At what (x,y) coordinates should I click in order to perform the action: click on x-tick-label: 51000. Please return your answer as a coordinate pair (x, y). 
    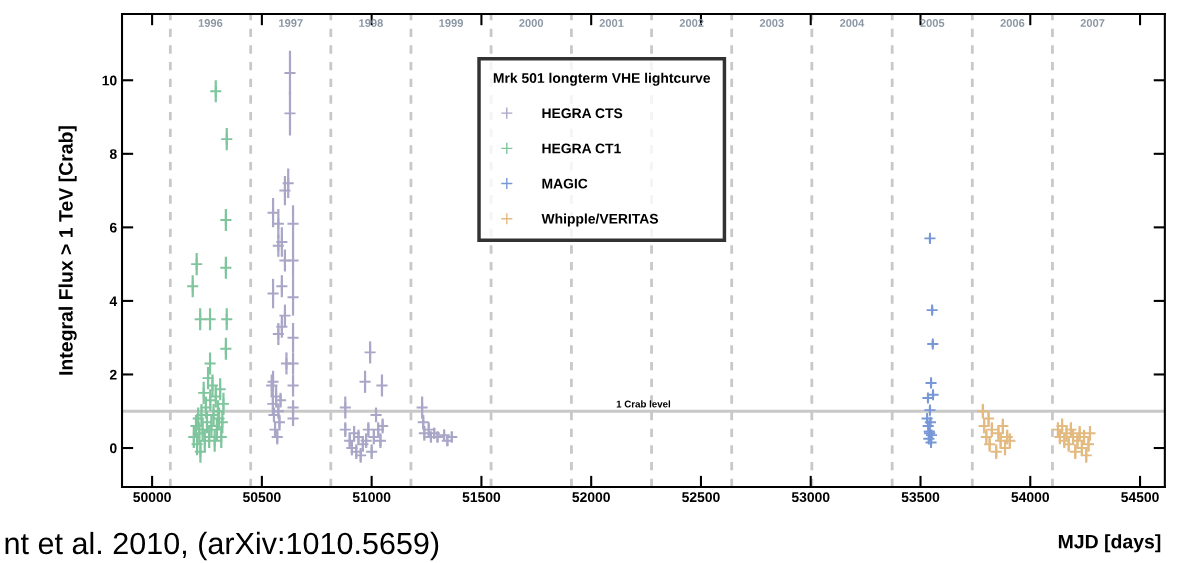
    Looking at the image, I should click on (371, 497).